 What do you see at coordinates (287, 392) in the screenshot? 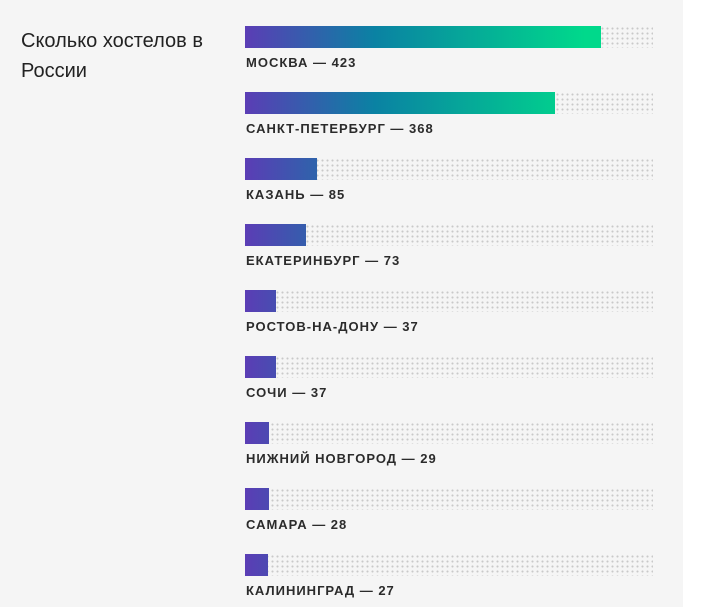
I see `bar-label: СОЧИ — 37` at bounding box center [287, 392].